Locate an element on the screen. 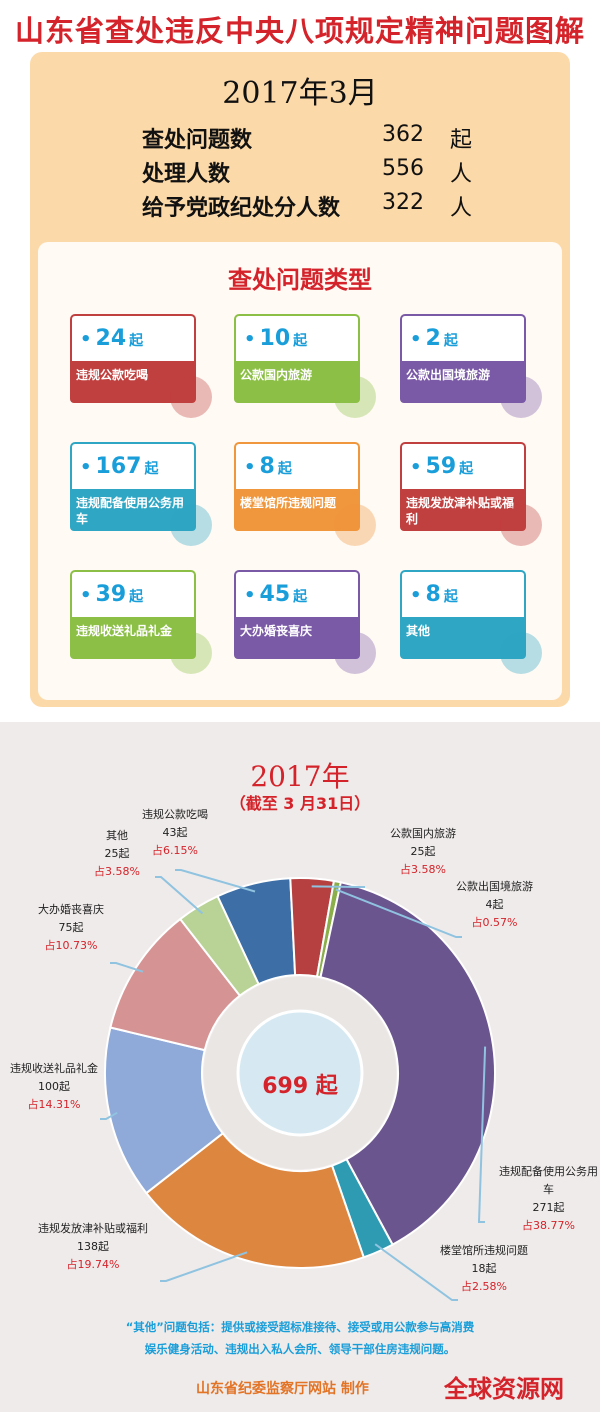 The width and height of the screenshot is (600, 1412). slice-count: 100起 is located at coordinates (54, 1086).